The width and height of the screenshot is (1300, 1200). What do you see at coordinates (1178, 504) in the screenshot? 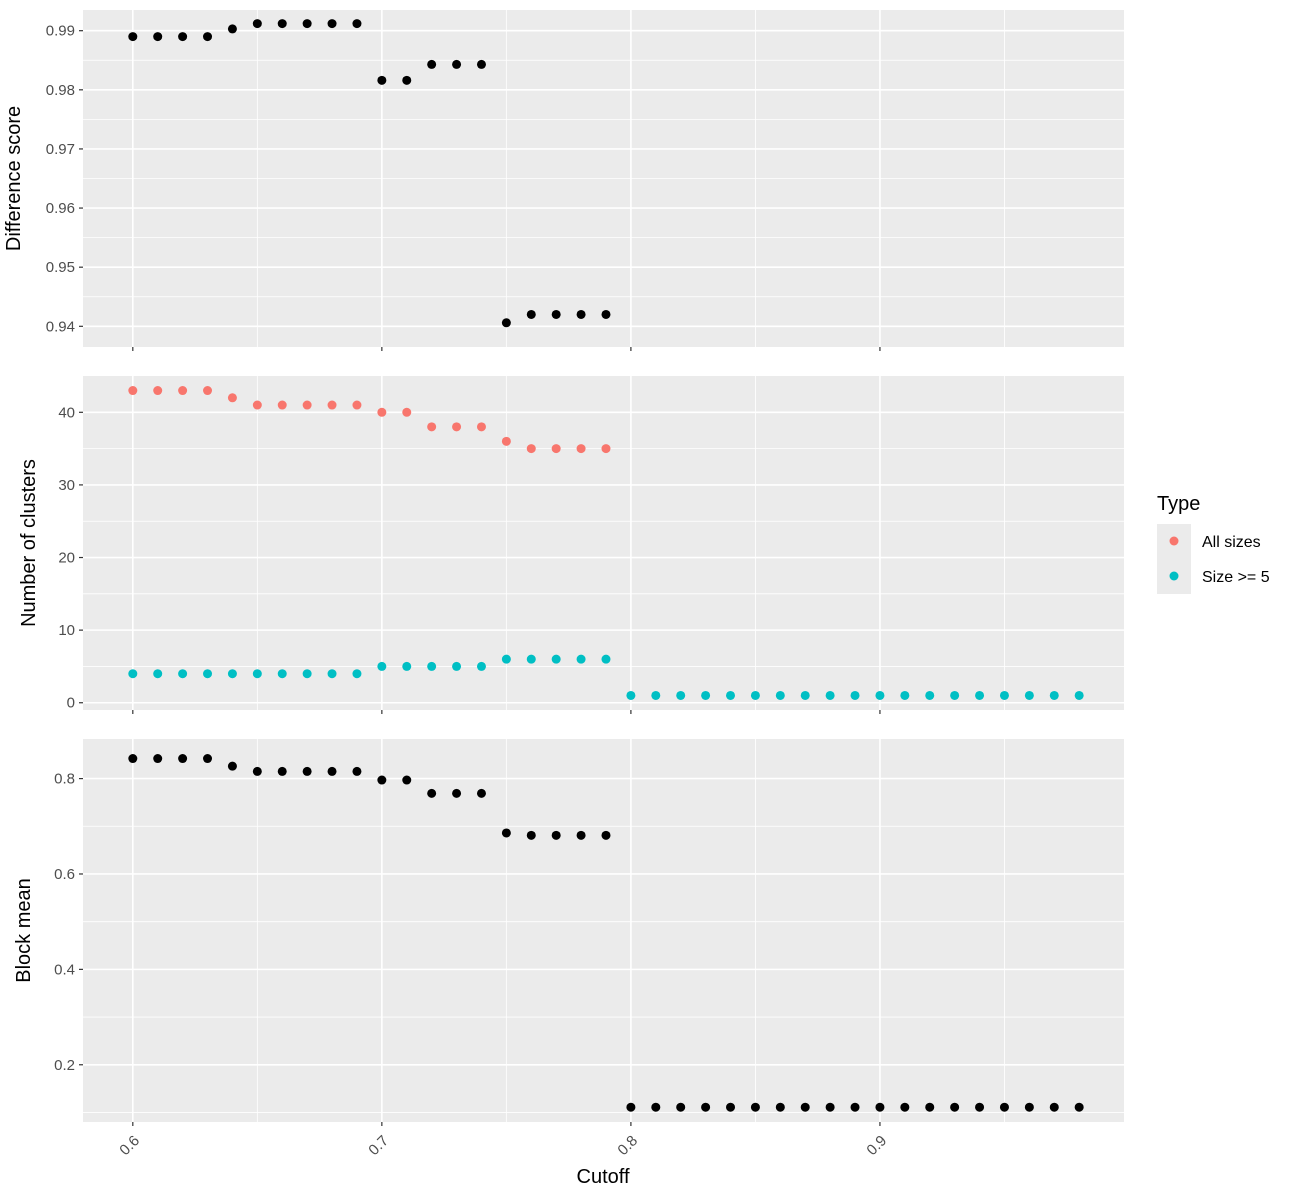
I see `legend-title: Type` at bounding box center [1178, 504].